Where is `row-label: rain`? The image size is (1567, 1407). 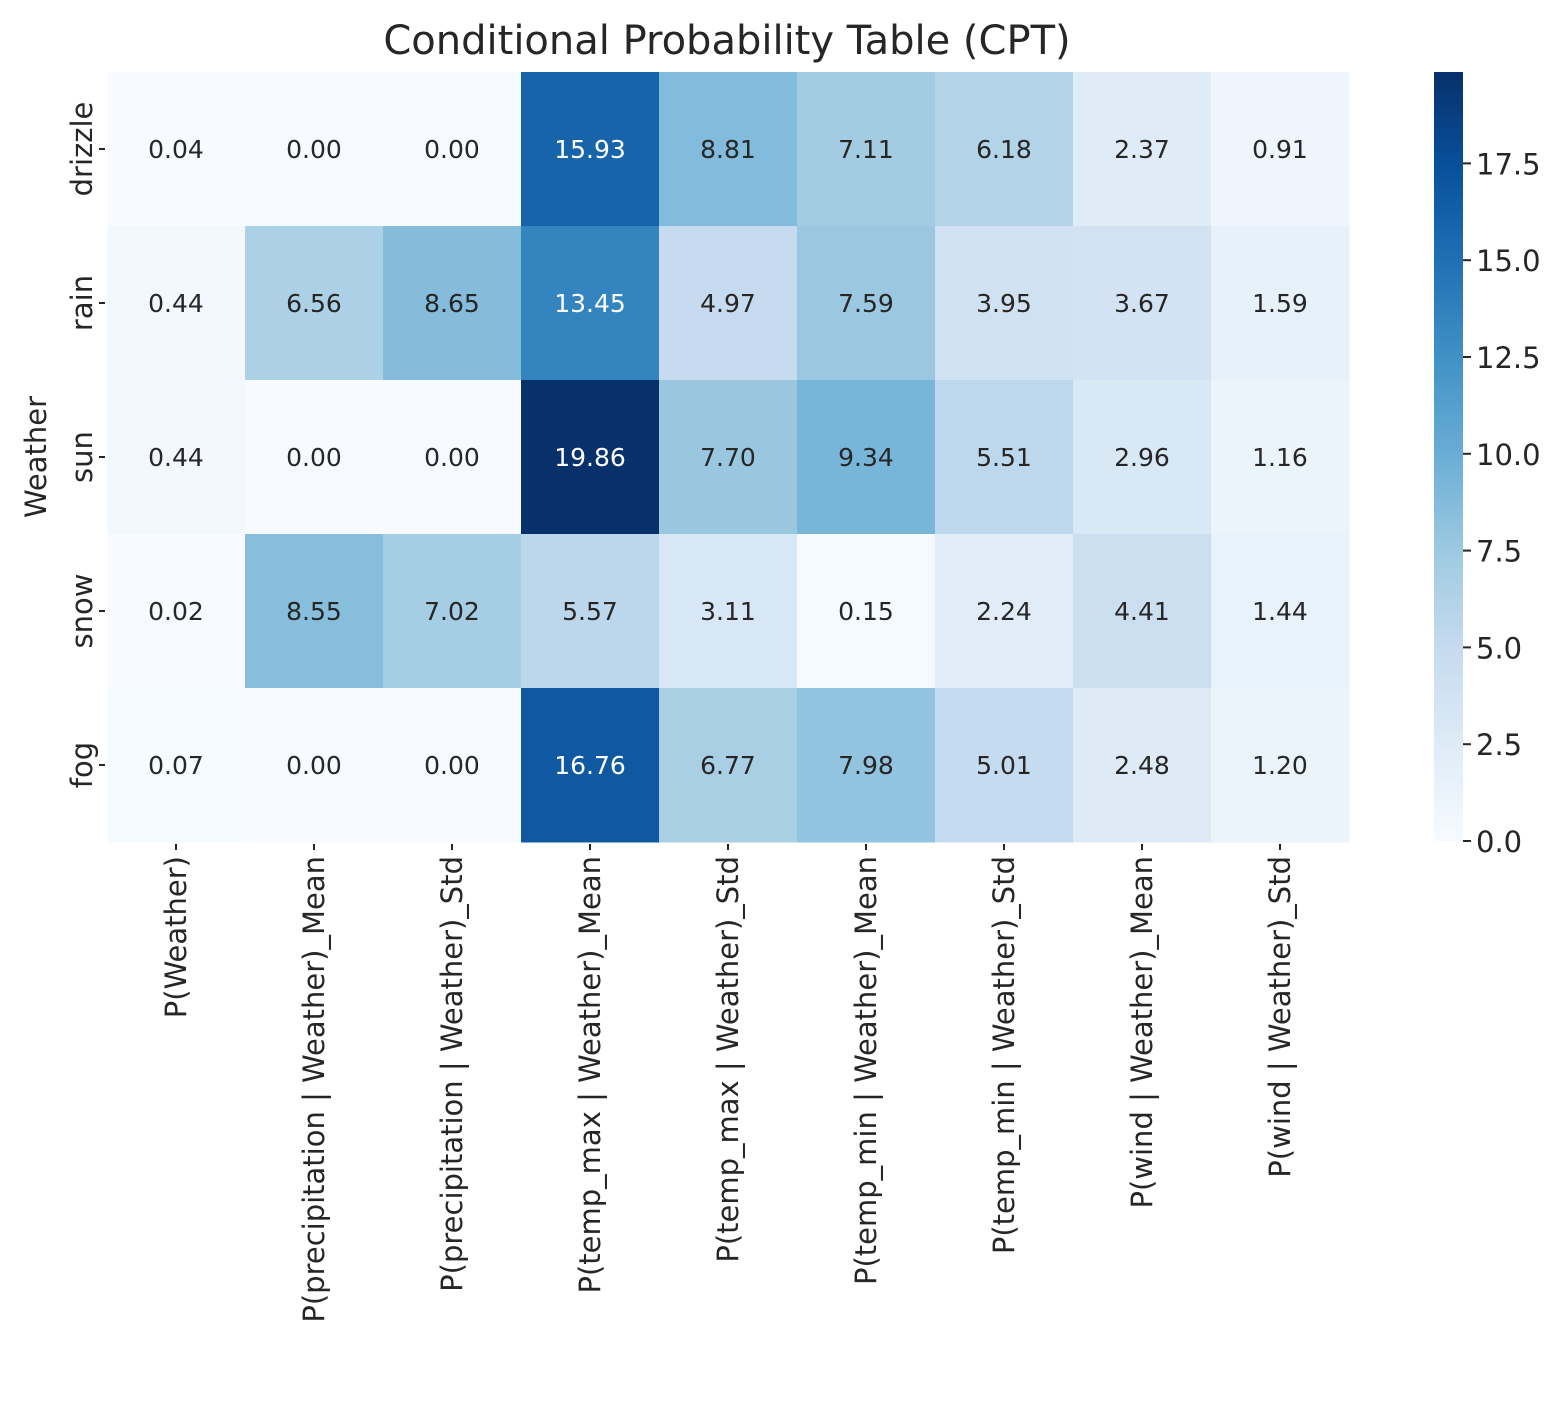
row-label: rain is located at coordinates (82, 303).